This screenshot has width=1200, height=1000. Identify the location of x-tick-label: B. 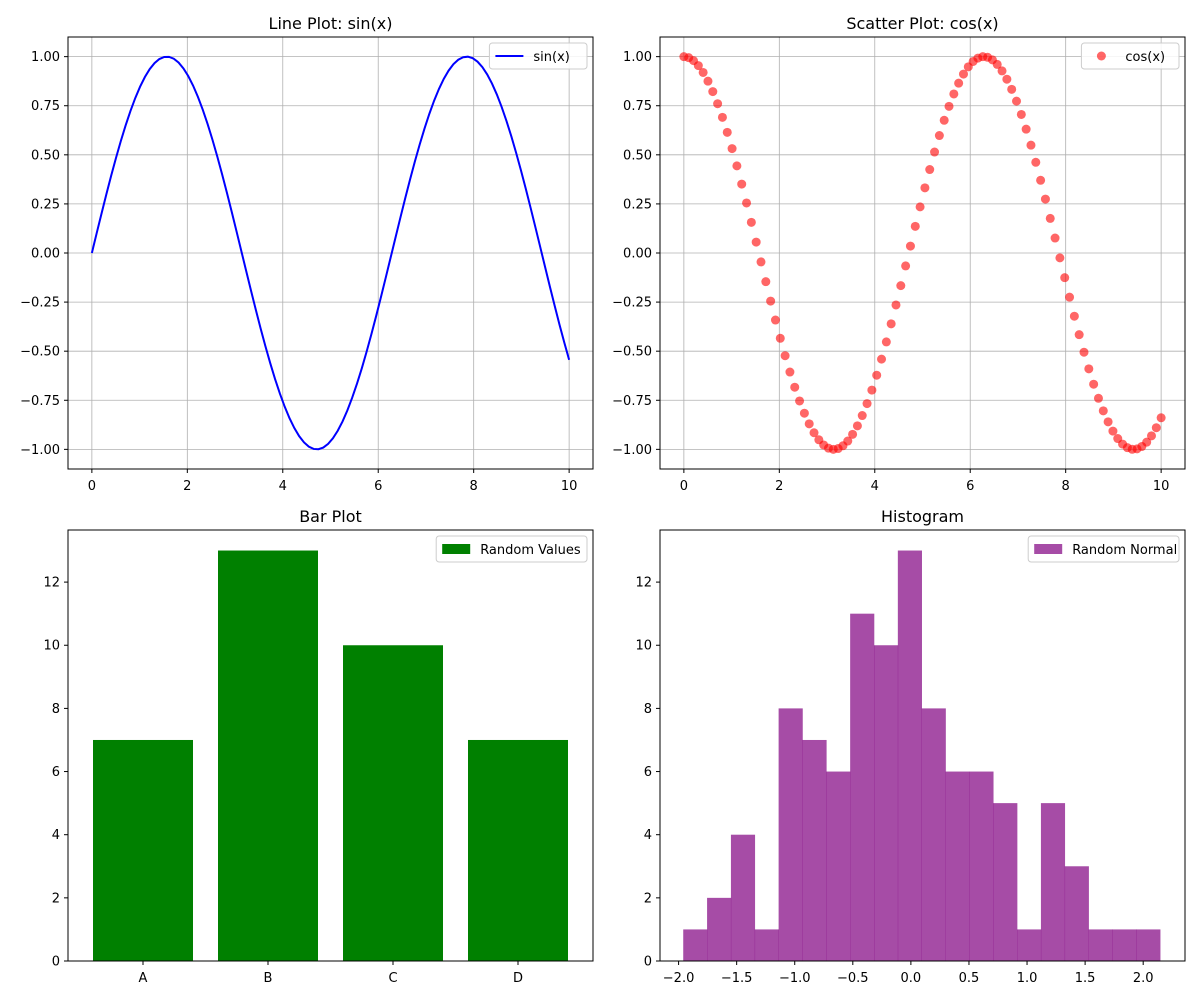
(268, 978).